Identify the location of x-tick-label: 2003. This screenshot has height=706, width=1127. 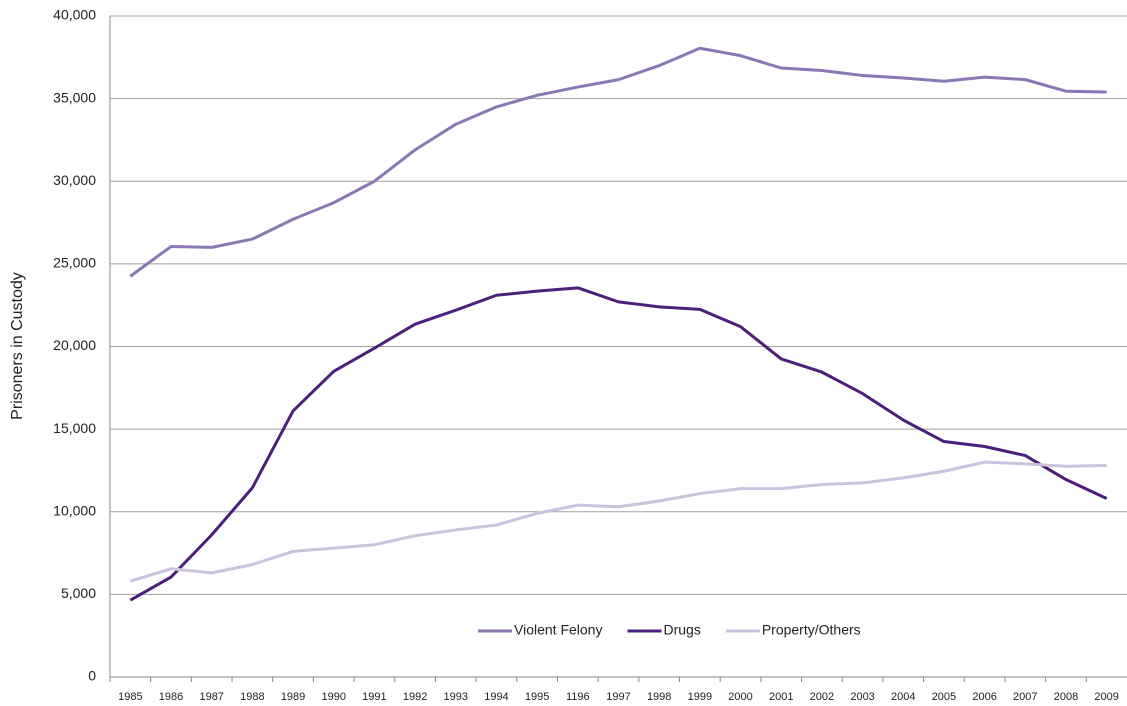
(862, 697).